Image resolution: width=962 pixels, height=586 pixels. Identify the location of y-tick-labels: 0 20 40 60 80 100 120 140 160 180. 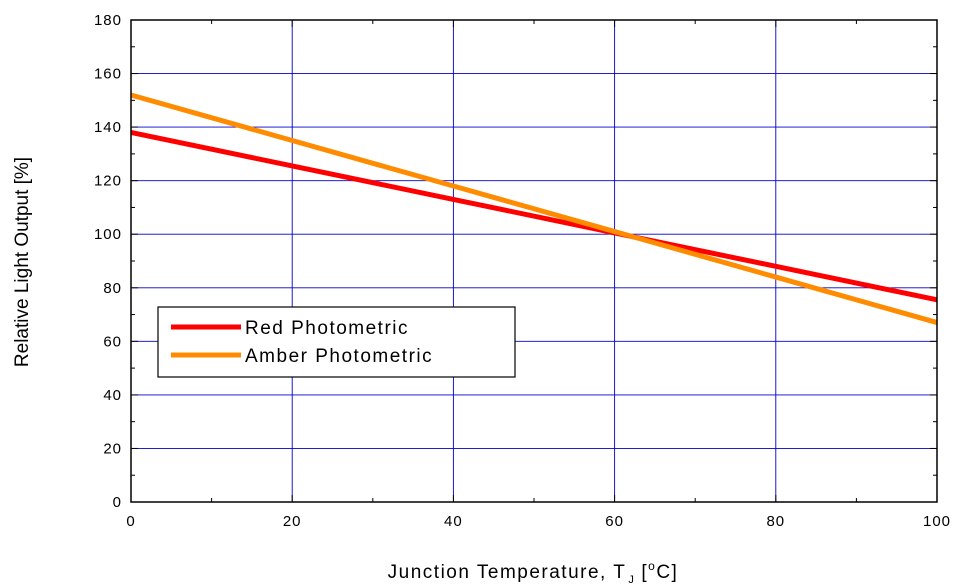
(108, 261).